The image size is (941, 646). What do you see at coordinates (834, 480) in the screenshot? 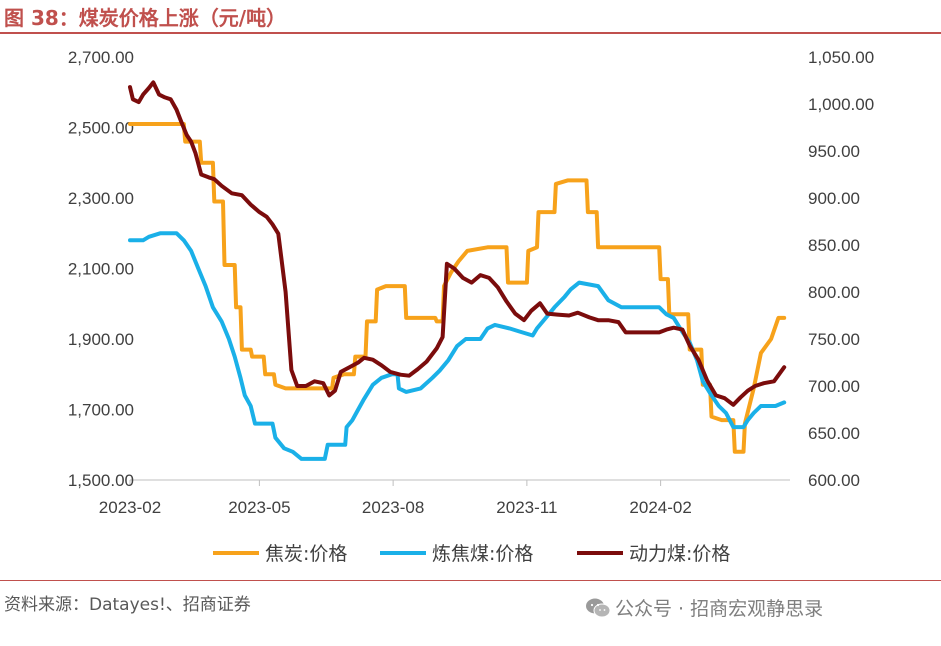
I see `y-right-tick-label: 600.00` at bounding box center [834, 480].